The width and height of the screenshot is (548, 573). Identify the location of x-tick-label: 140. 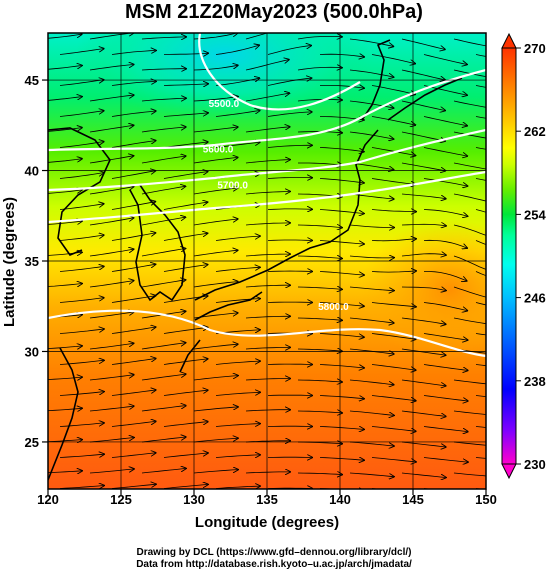
(340, 499).